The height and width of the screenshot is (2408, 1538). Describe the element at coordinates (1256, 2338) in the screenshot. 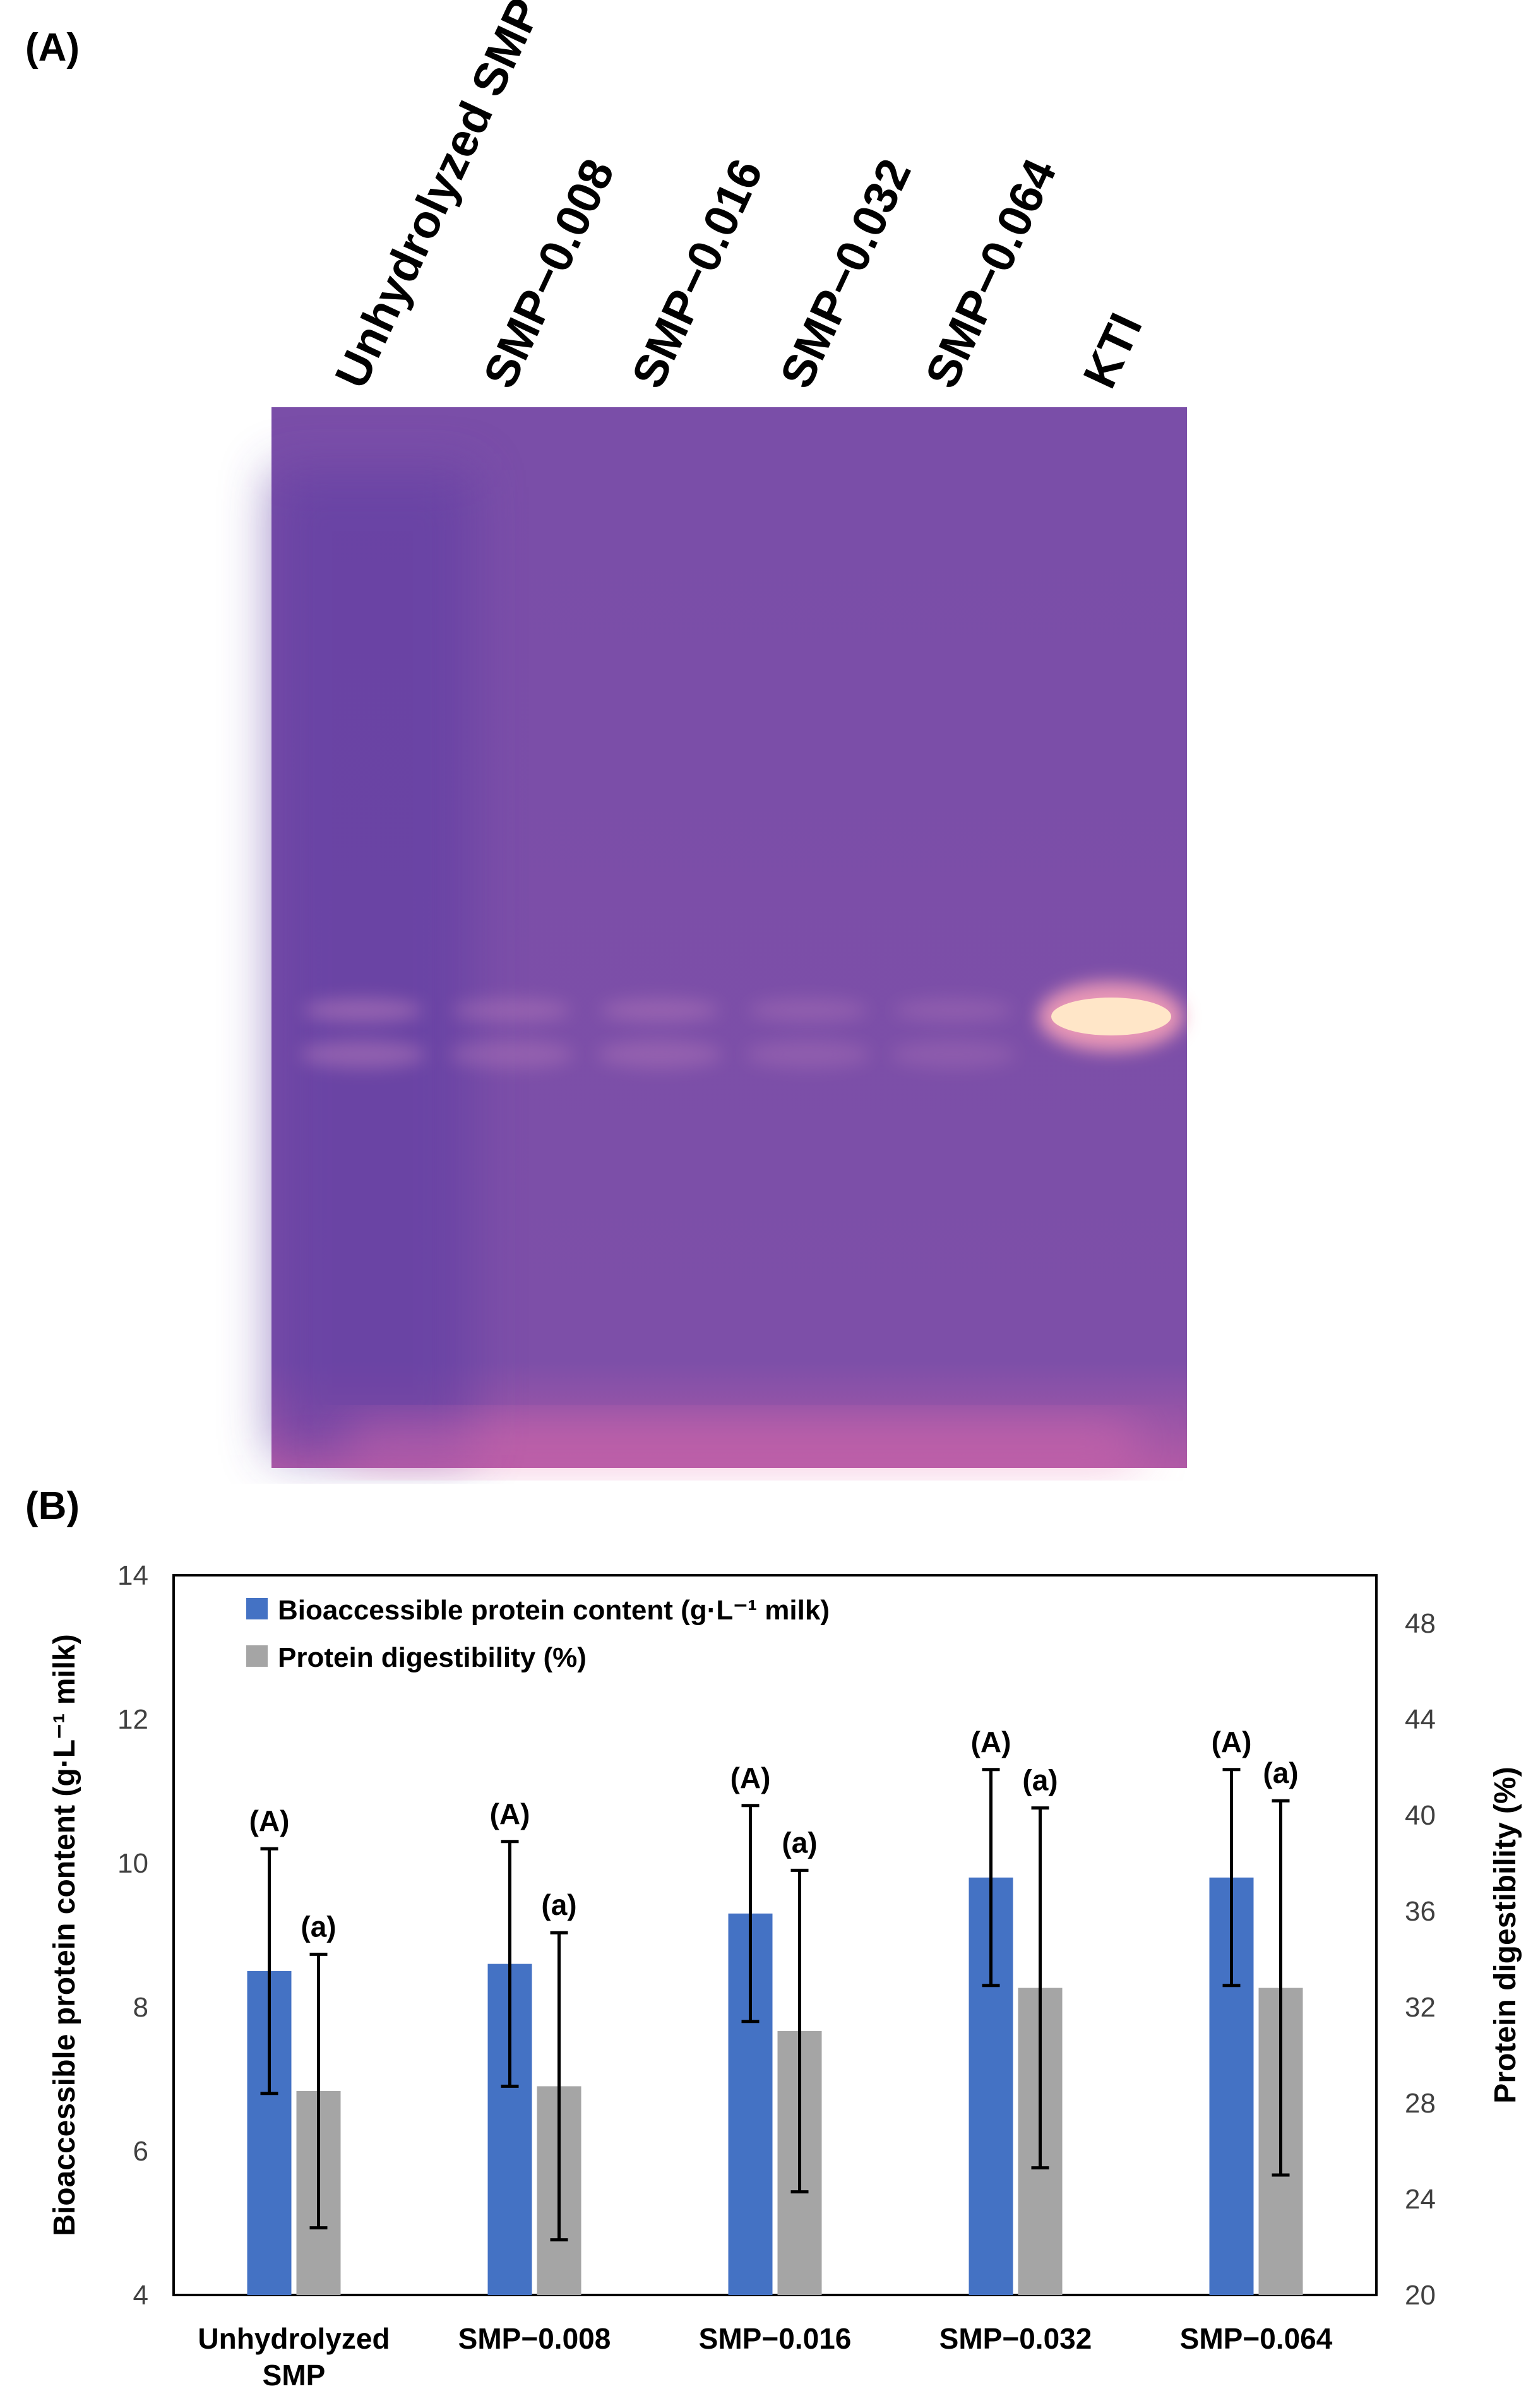

I see `x-tick-label: SMP−0.064` at that location.